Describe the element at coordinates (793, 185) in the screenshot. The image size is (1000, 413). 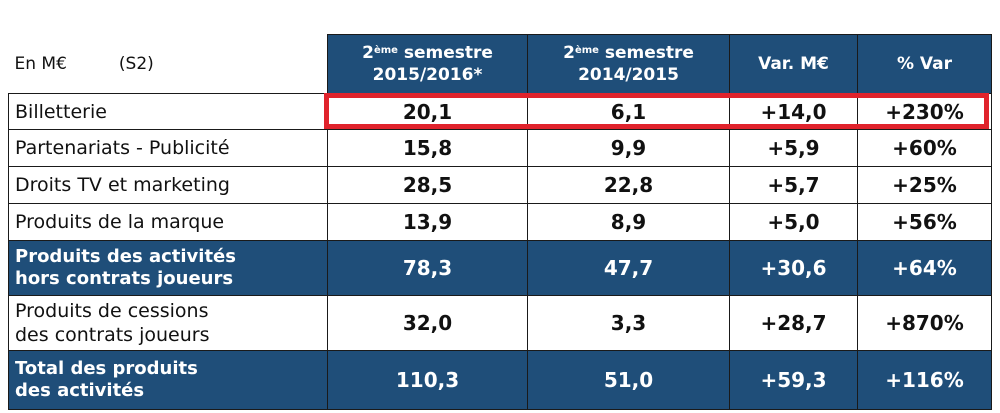
I see `value-cell: +5,7` at that location.